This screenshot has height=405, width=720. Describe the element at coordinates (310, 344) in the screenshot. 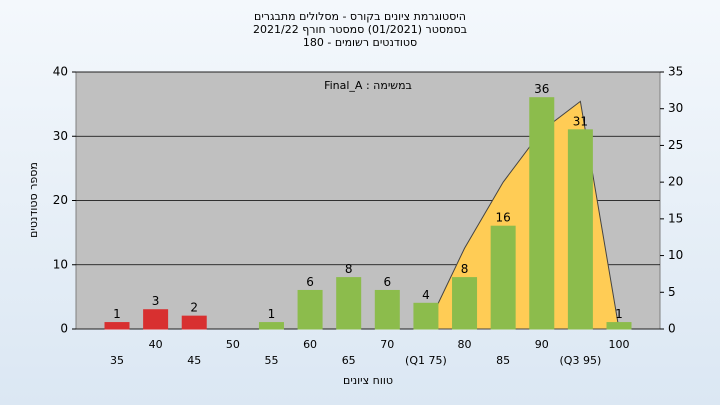

I see `x-tick-label: 60` at that location.